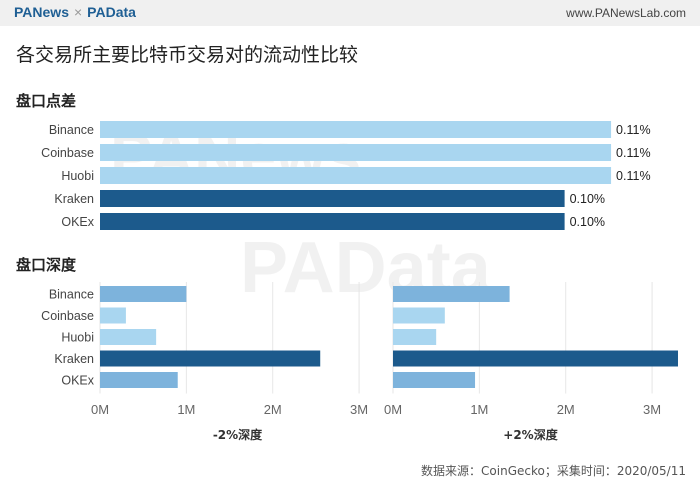 Image resolution: width=700 pixels, height=485 pixels. Describe the element at coordinates (41, 12) in the screenshot. I see `panews-logo: PANews` at that location.